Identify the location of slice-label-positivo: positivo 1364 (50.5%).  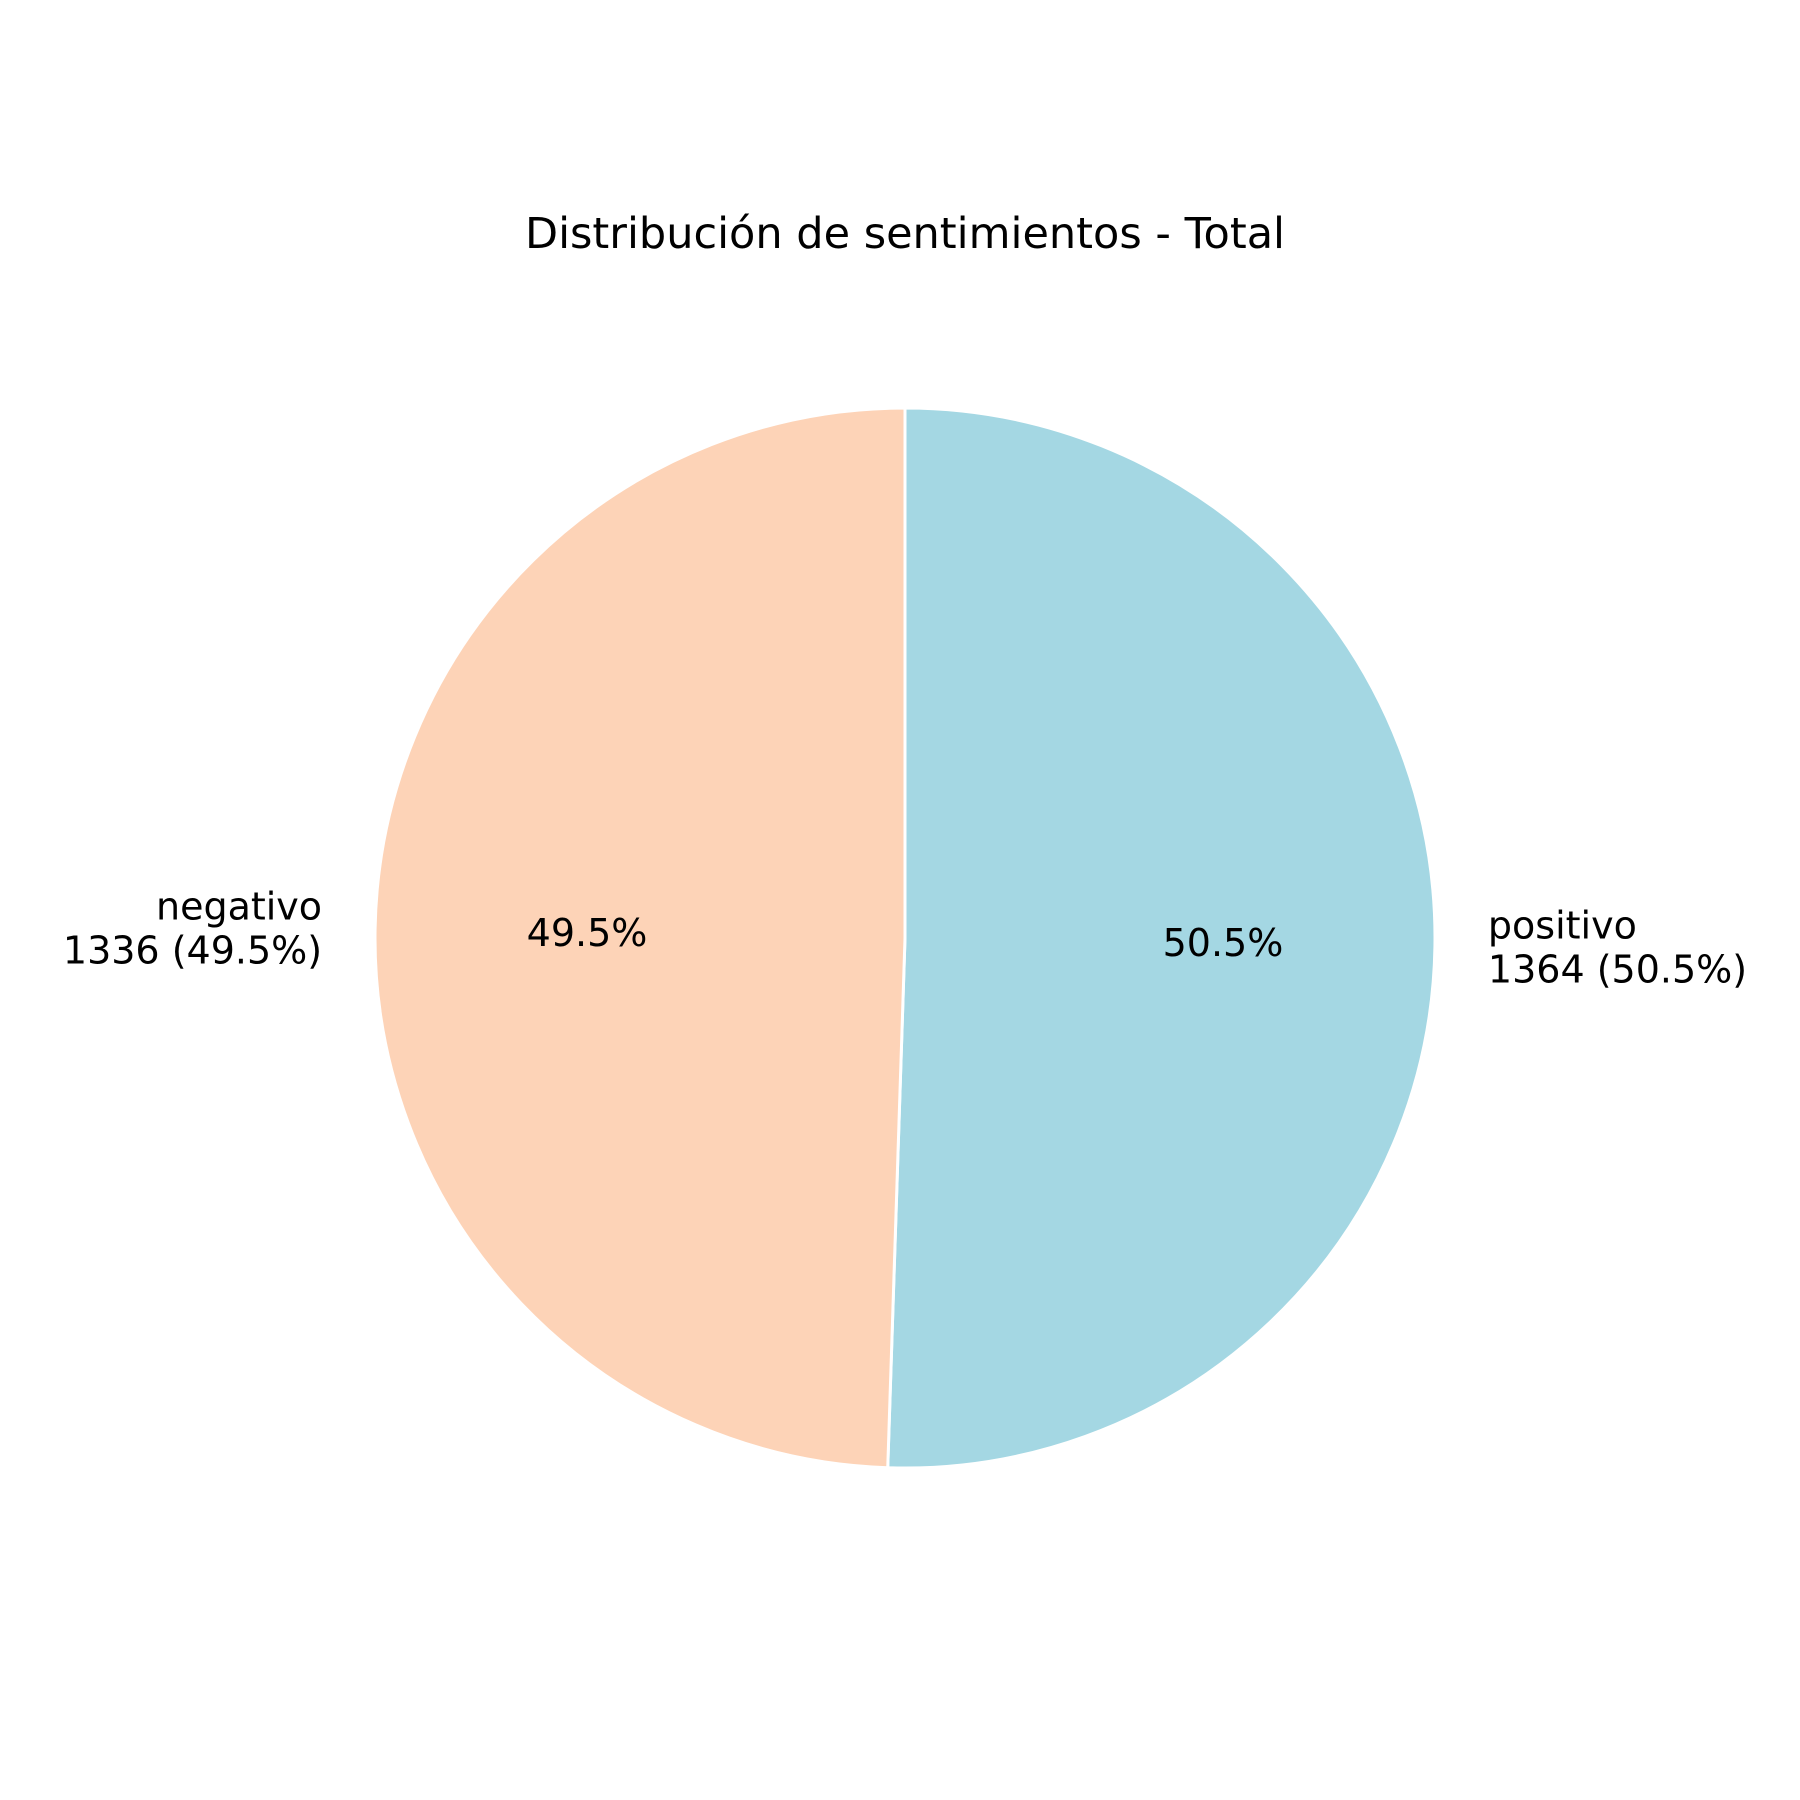
(1617, 947).